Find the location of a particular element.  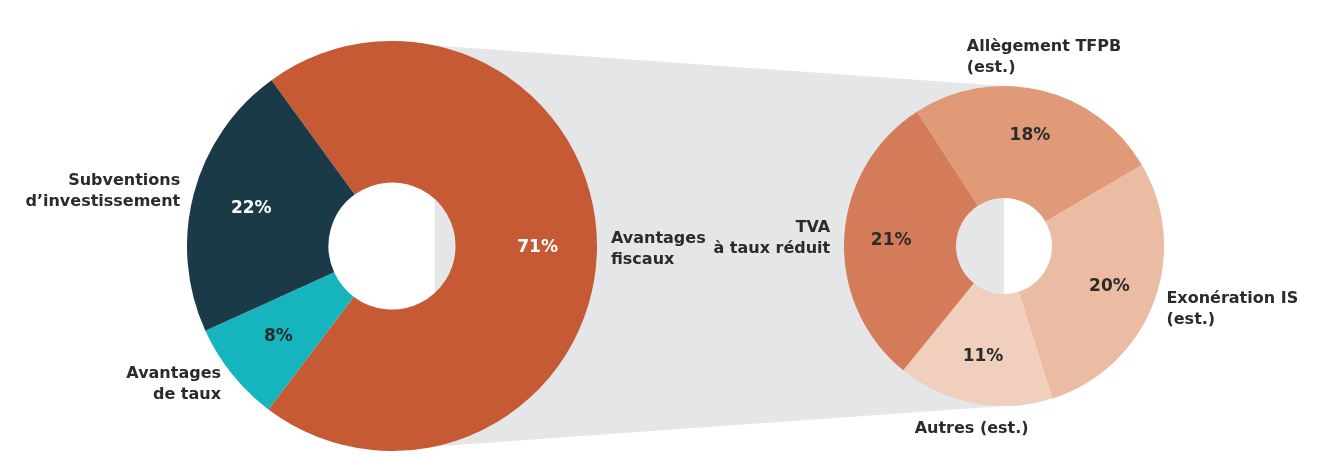

slice-label: Autres (est.) is located at coordinates (971, 427).